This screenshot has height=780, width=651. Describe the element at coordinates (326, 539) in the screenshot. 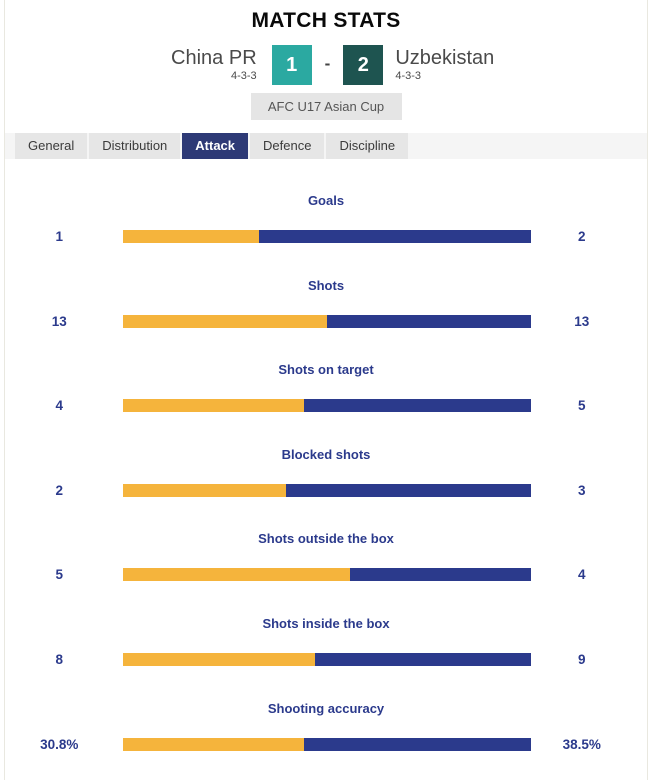

I see `stat-label: Shots outside the box` at that location.